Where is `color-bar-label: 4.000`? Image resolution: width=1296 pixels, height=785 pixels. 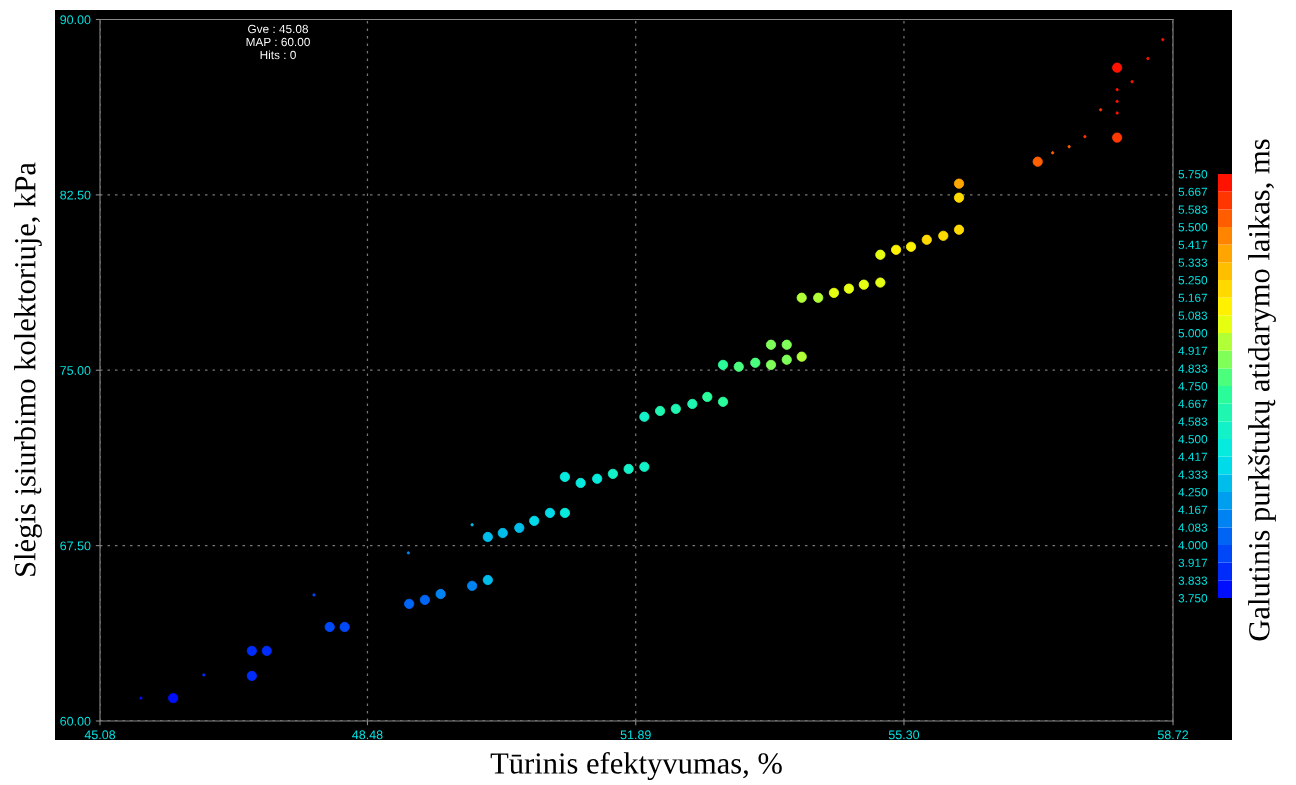 color-bar-label: 4.000 is located at coordinates (1193, 545).